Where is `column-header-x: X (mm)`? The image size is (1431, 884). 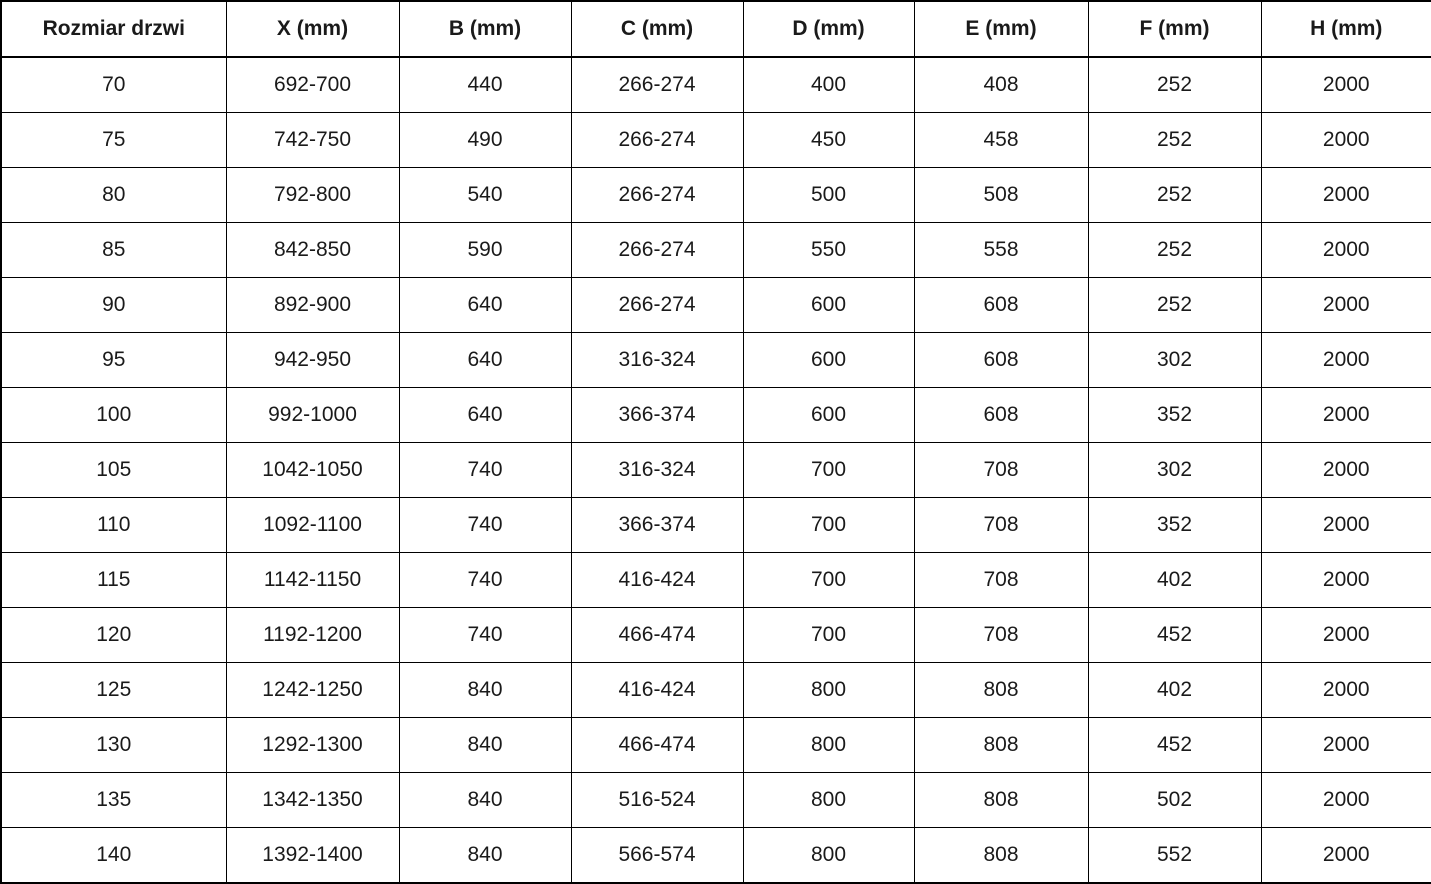 column-header-x: X (mm) is located at coordinates (312, 29).